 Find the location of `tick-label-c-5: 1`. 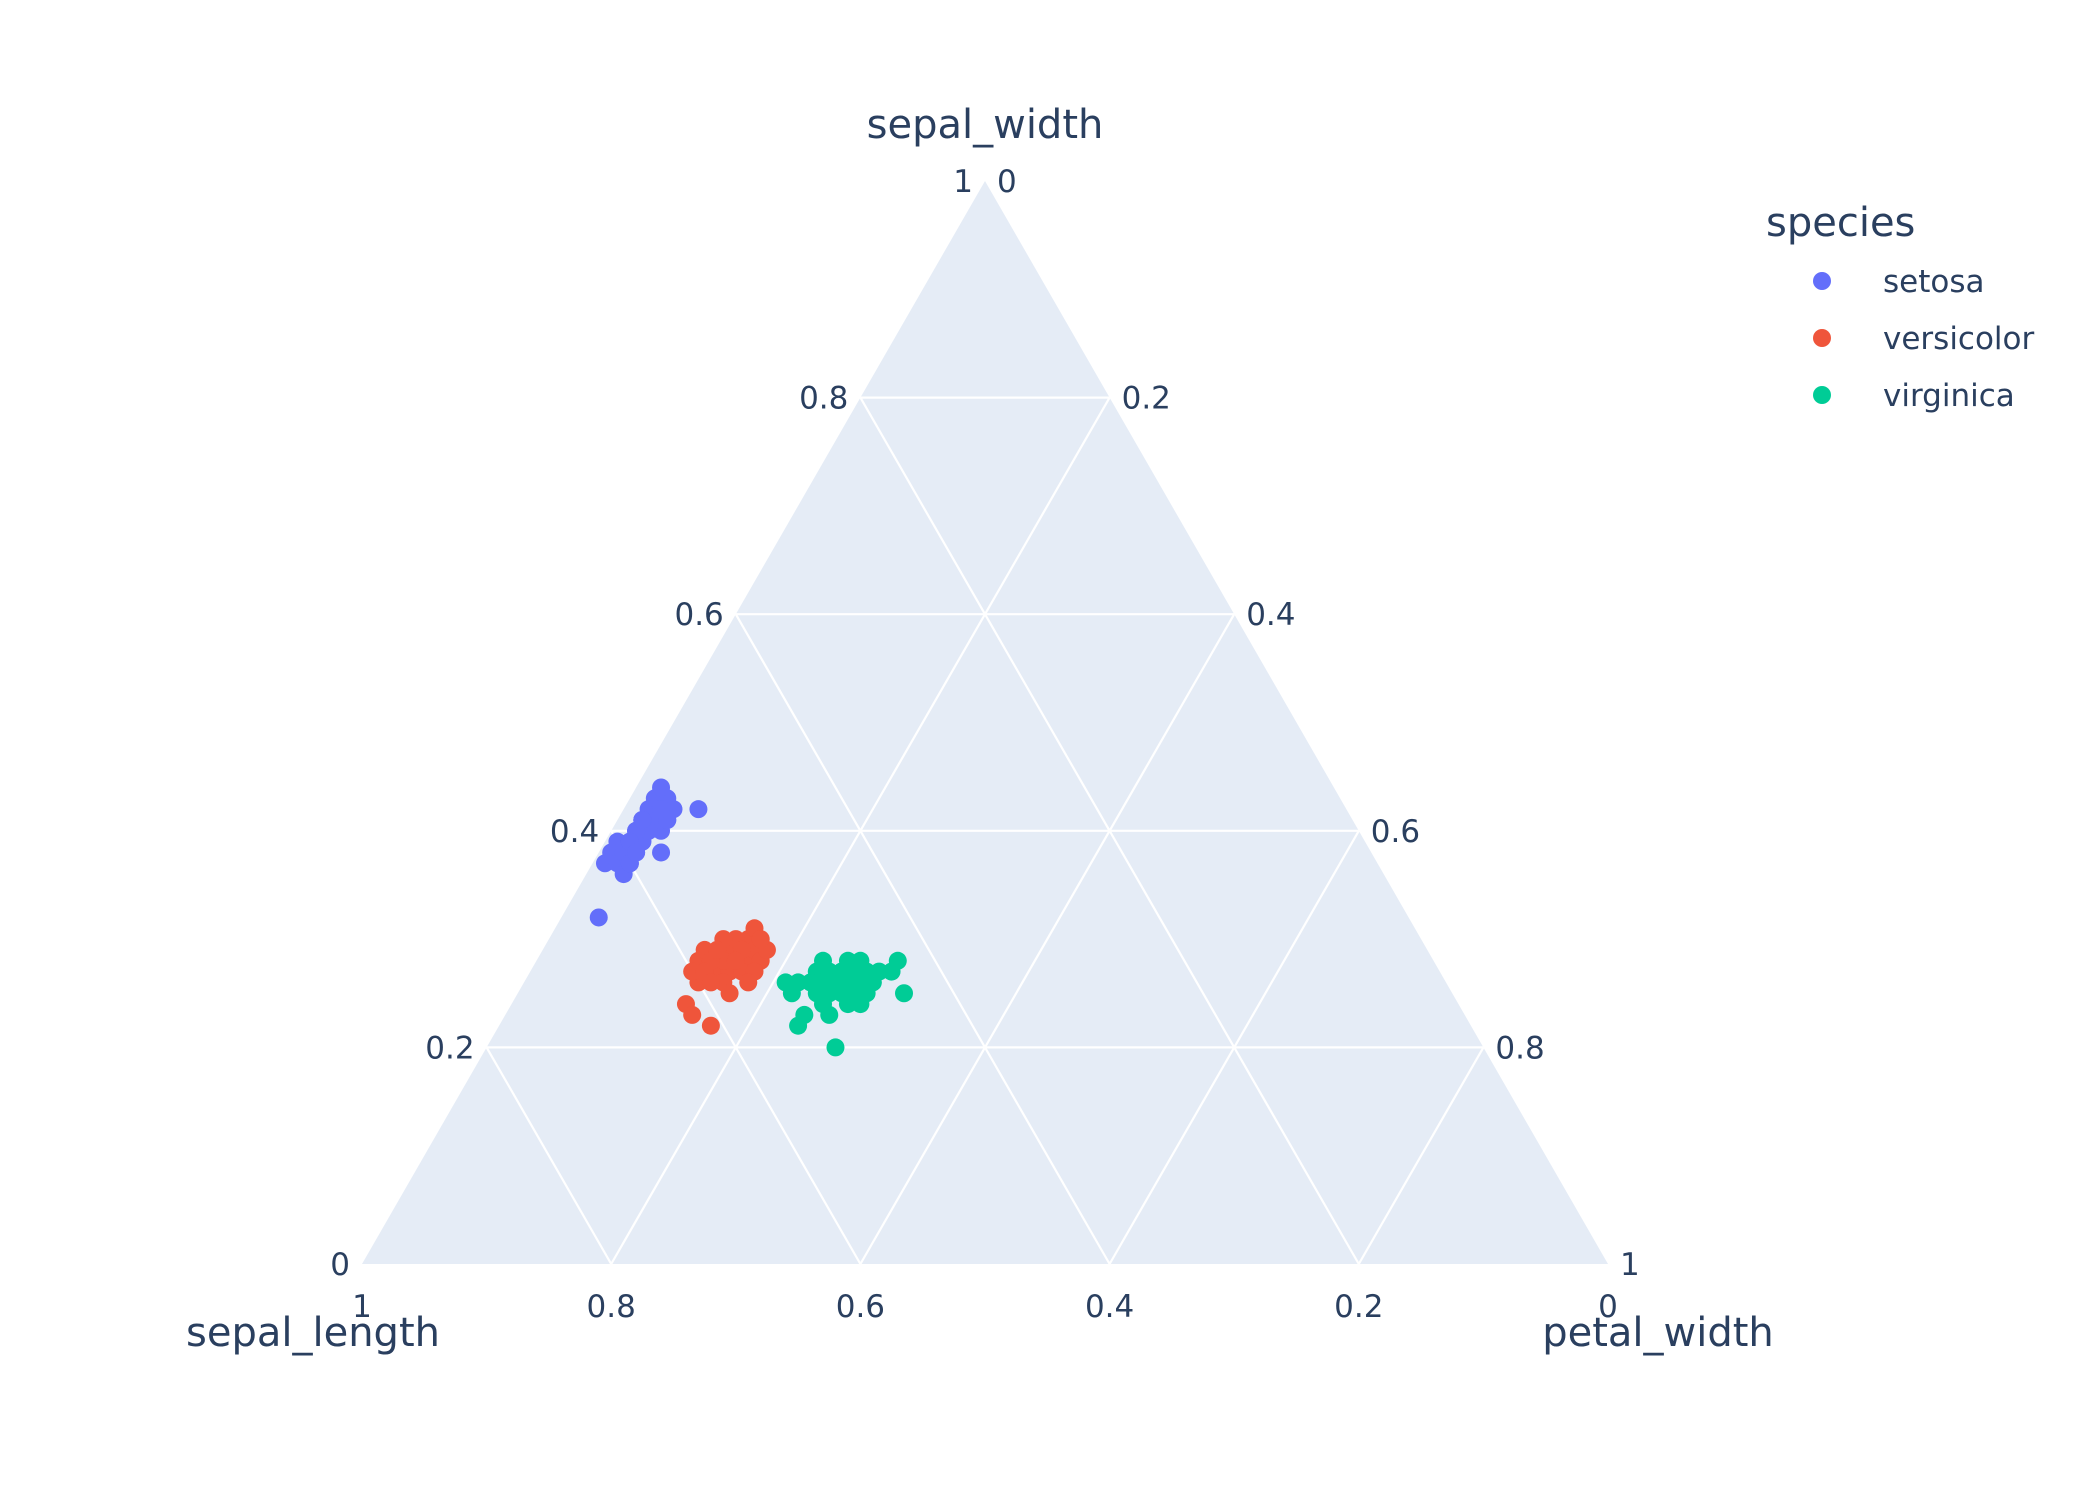

tick-label-c-5: 1 is located at coordinates (1630, 1265).